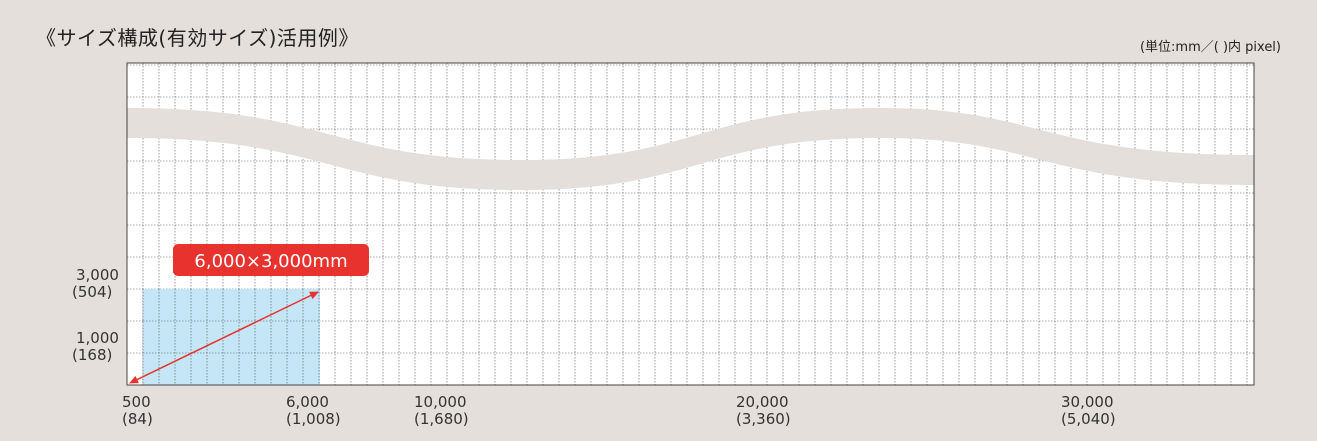 The height and width of the screenshot is (441, 1317). I want to click on x-tick-label: 30,000, so click(1087, 402).